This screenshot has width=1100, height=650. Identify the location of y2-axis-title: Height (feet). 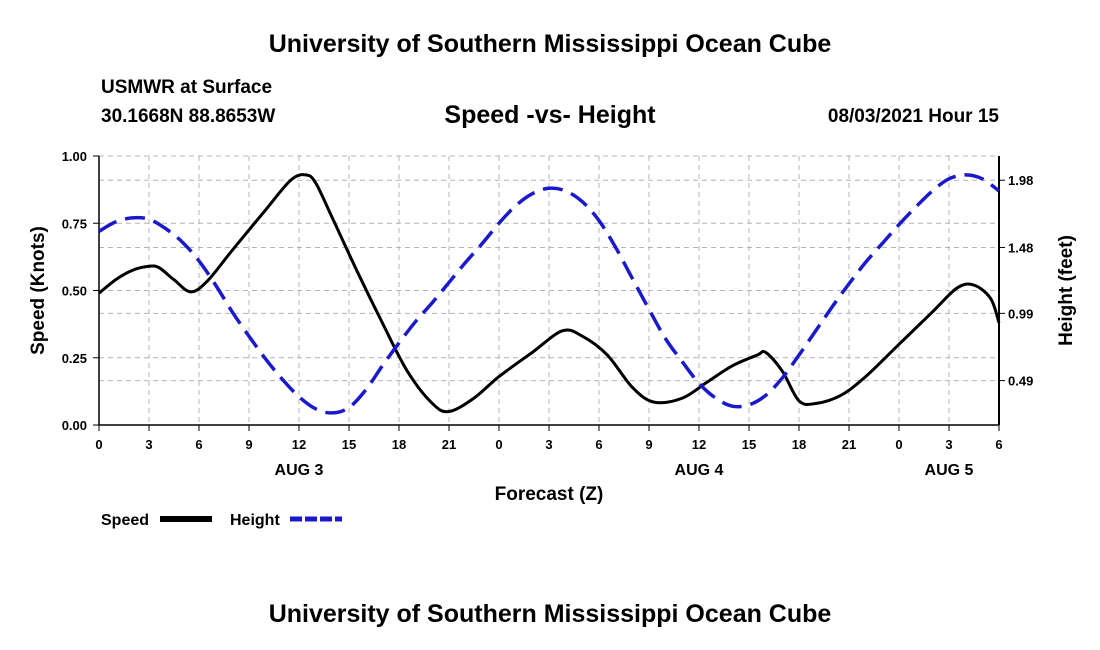
(1066, 290).